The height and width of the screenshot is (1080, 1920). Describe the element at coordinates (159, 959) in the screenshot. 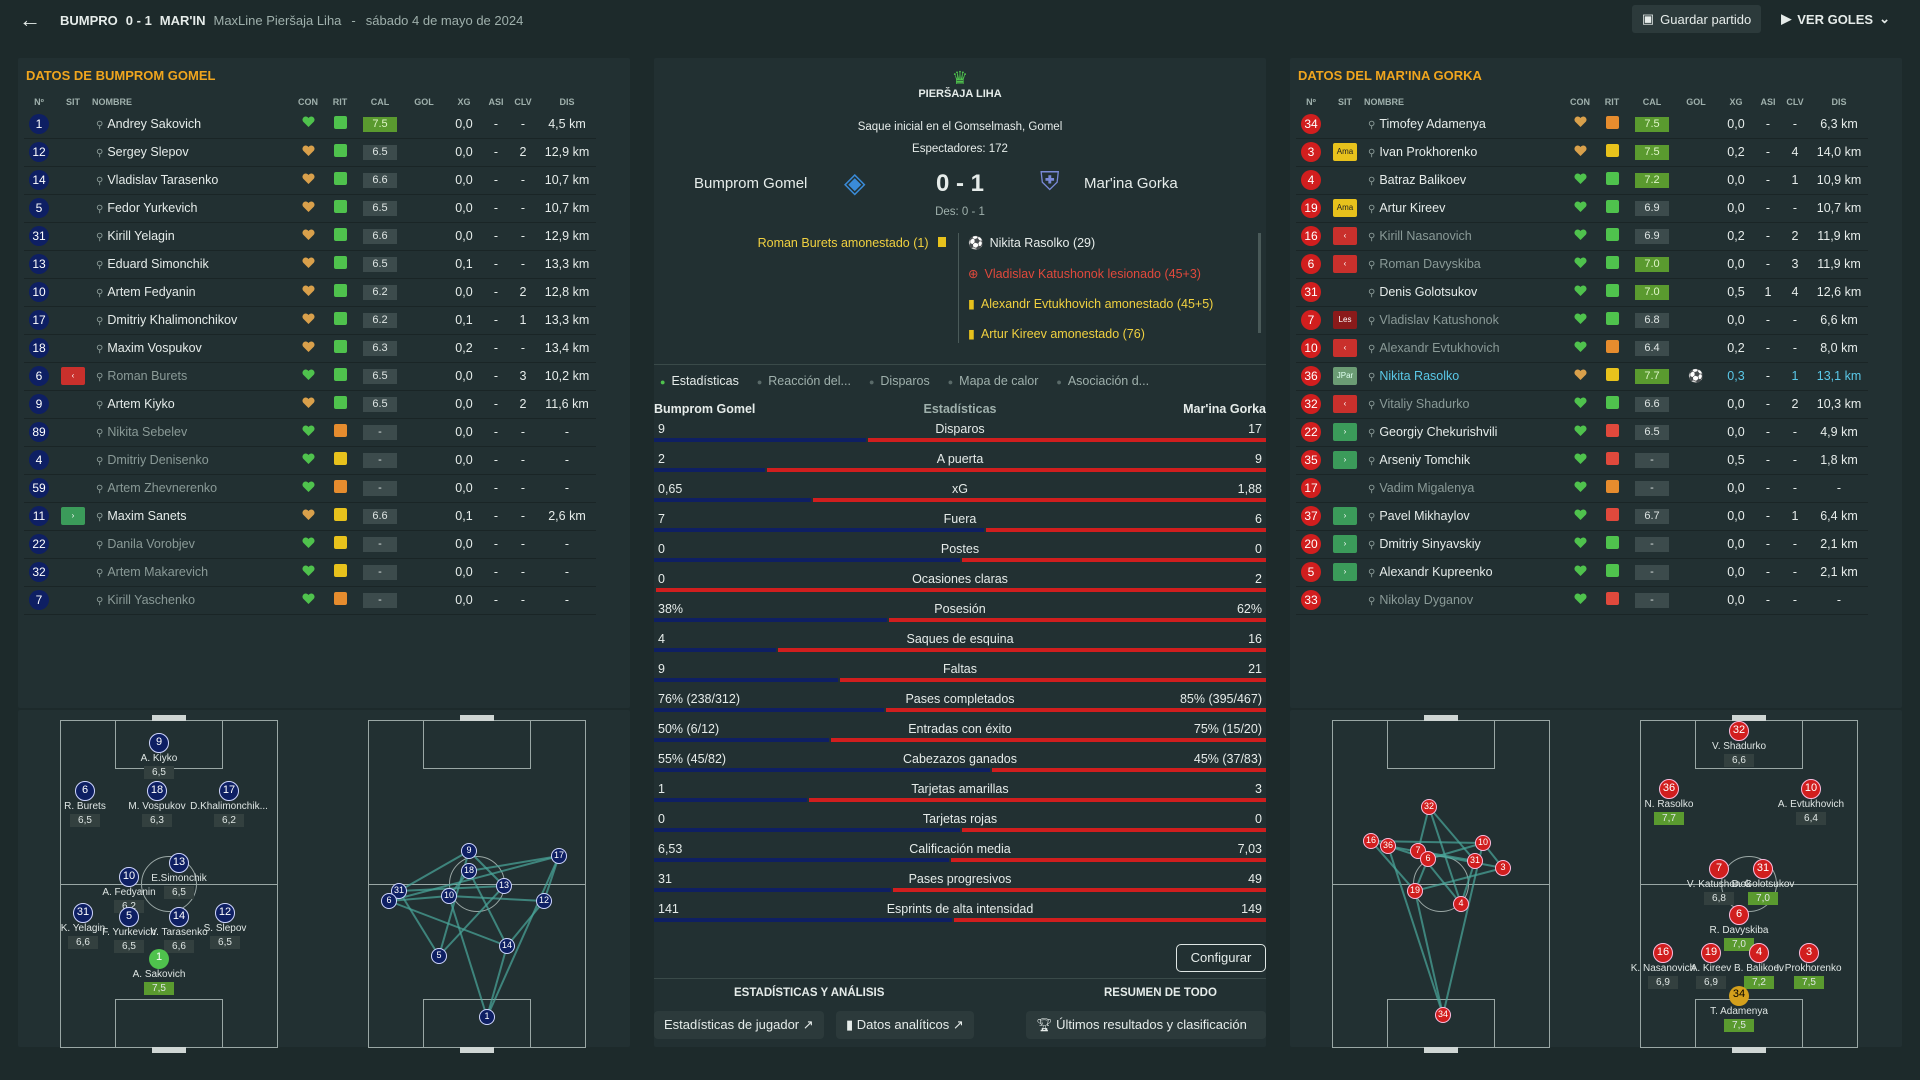

I see `formation-player: 1` at that location.